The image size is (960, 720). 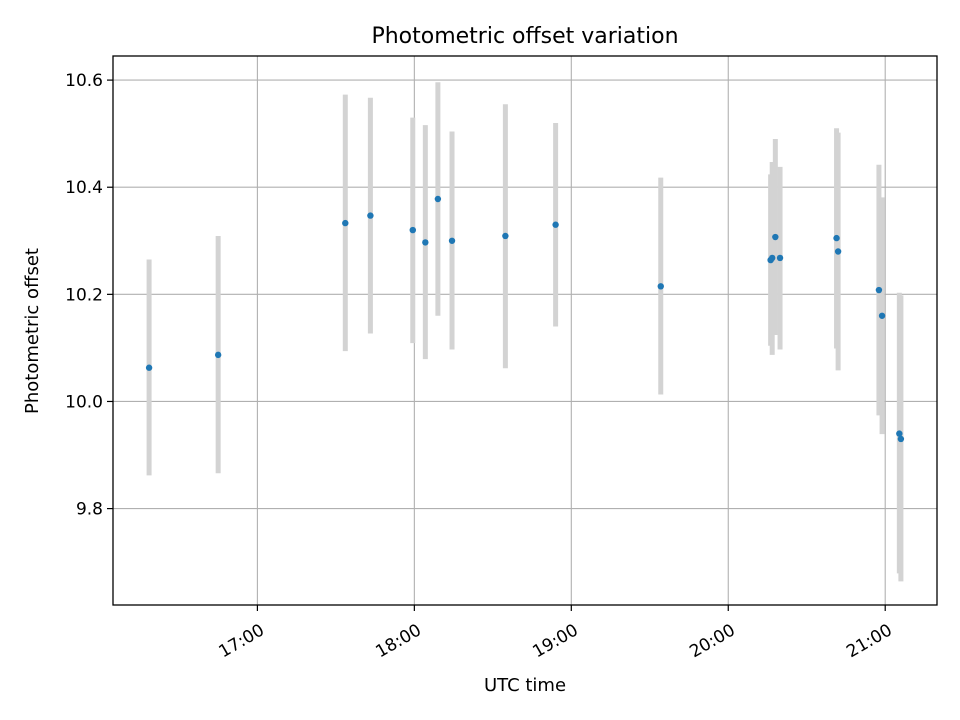 What do you see at coordinates (89, 510) in the screenshot?
I see `y-tick-label: 9.8` at bounding box center [89, 510].